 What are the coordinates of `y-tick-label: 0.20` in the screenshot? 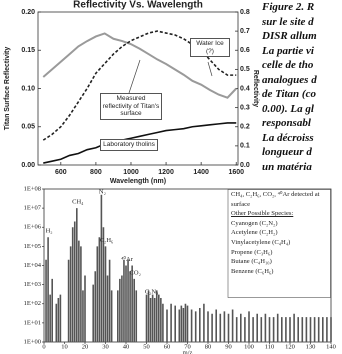 It's located at (28, 12).